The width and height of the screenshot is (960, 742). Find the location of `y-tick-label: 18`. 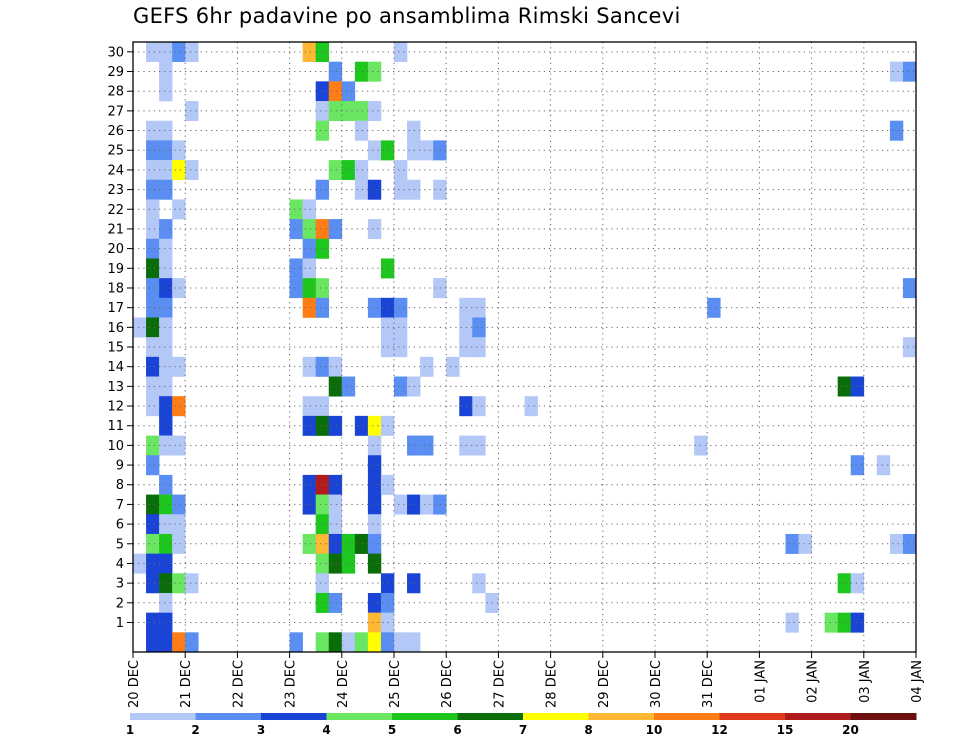

y-tick-label: 18 is located at coordinates (115, 288).